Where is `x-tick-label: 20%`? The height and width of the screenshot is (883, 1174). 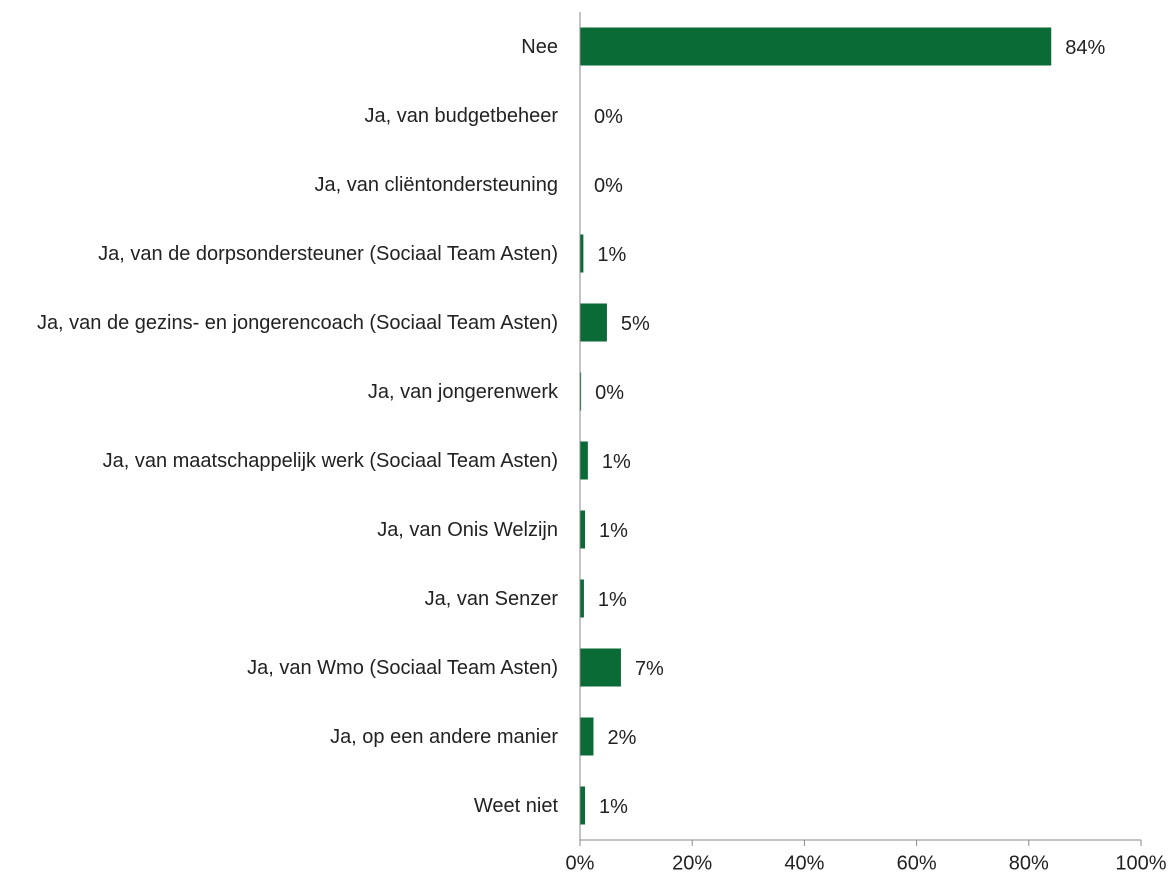
x-tick-label: 20% is located at coordinates (692, 863).